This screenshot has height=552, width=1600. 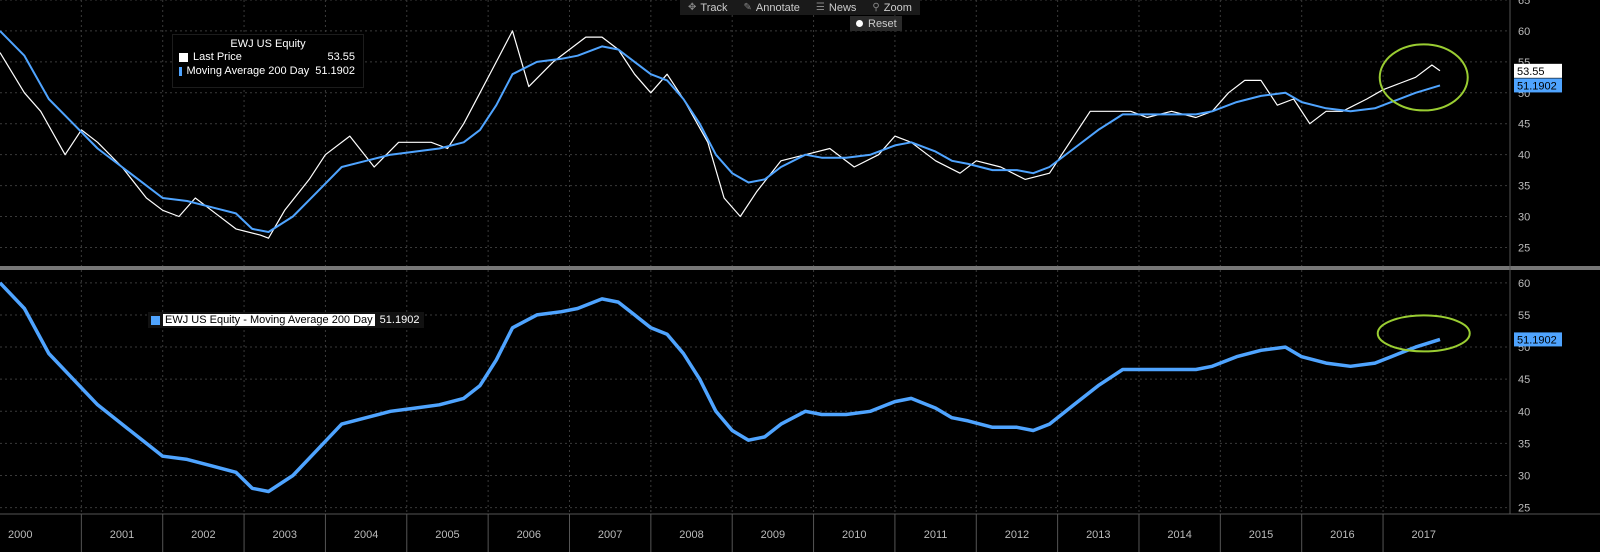 I want to click on annotations, so click(x=1423, y=198).